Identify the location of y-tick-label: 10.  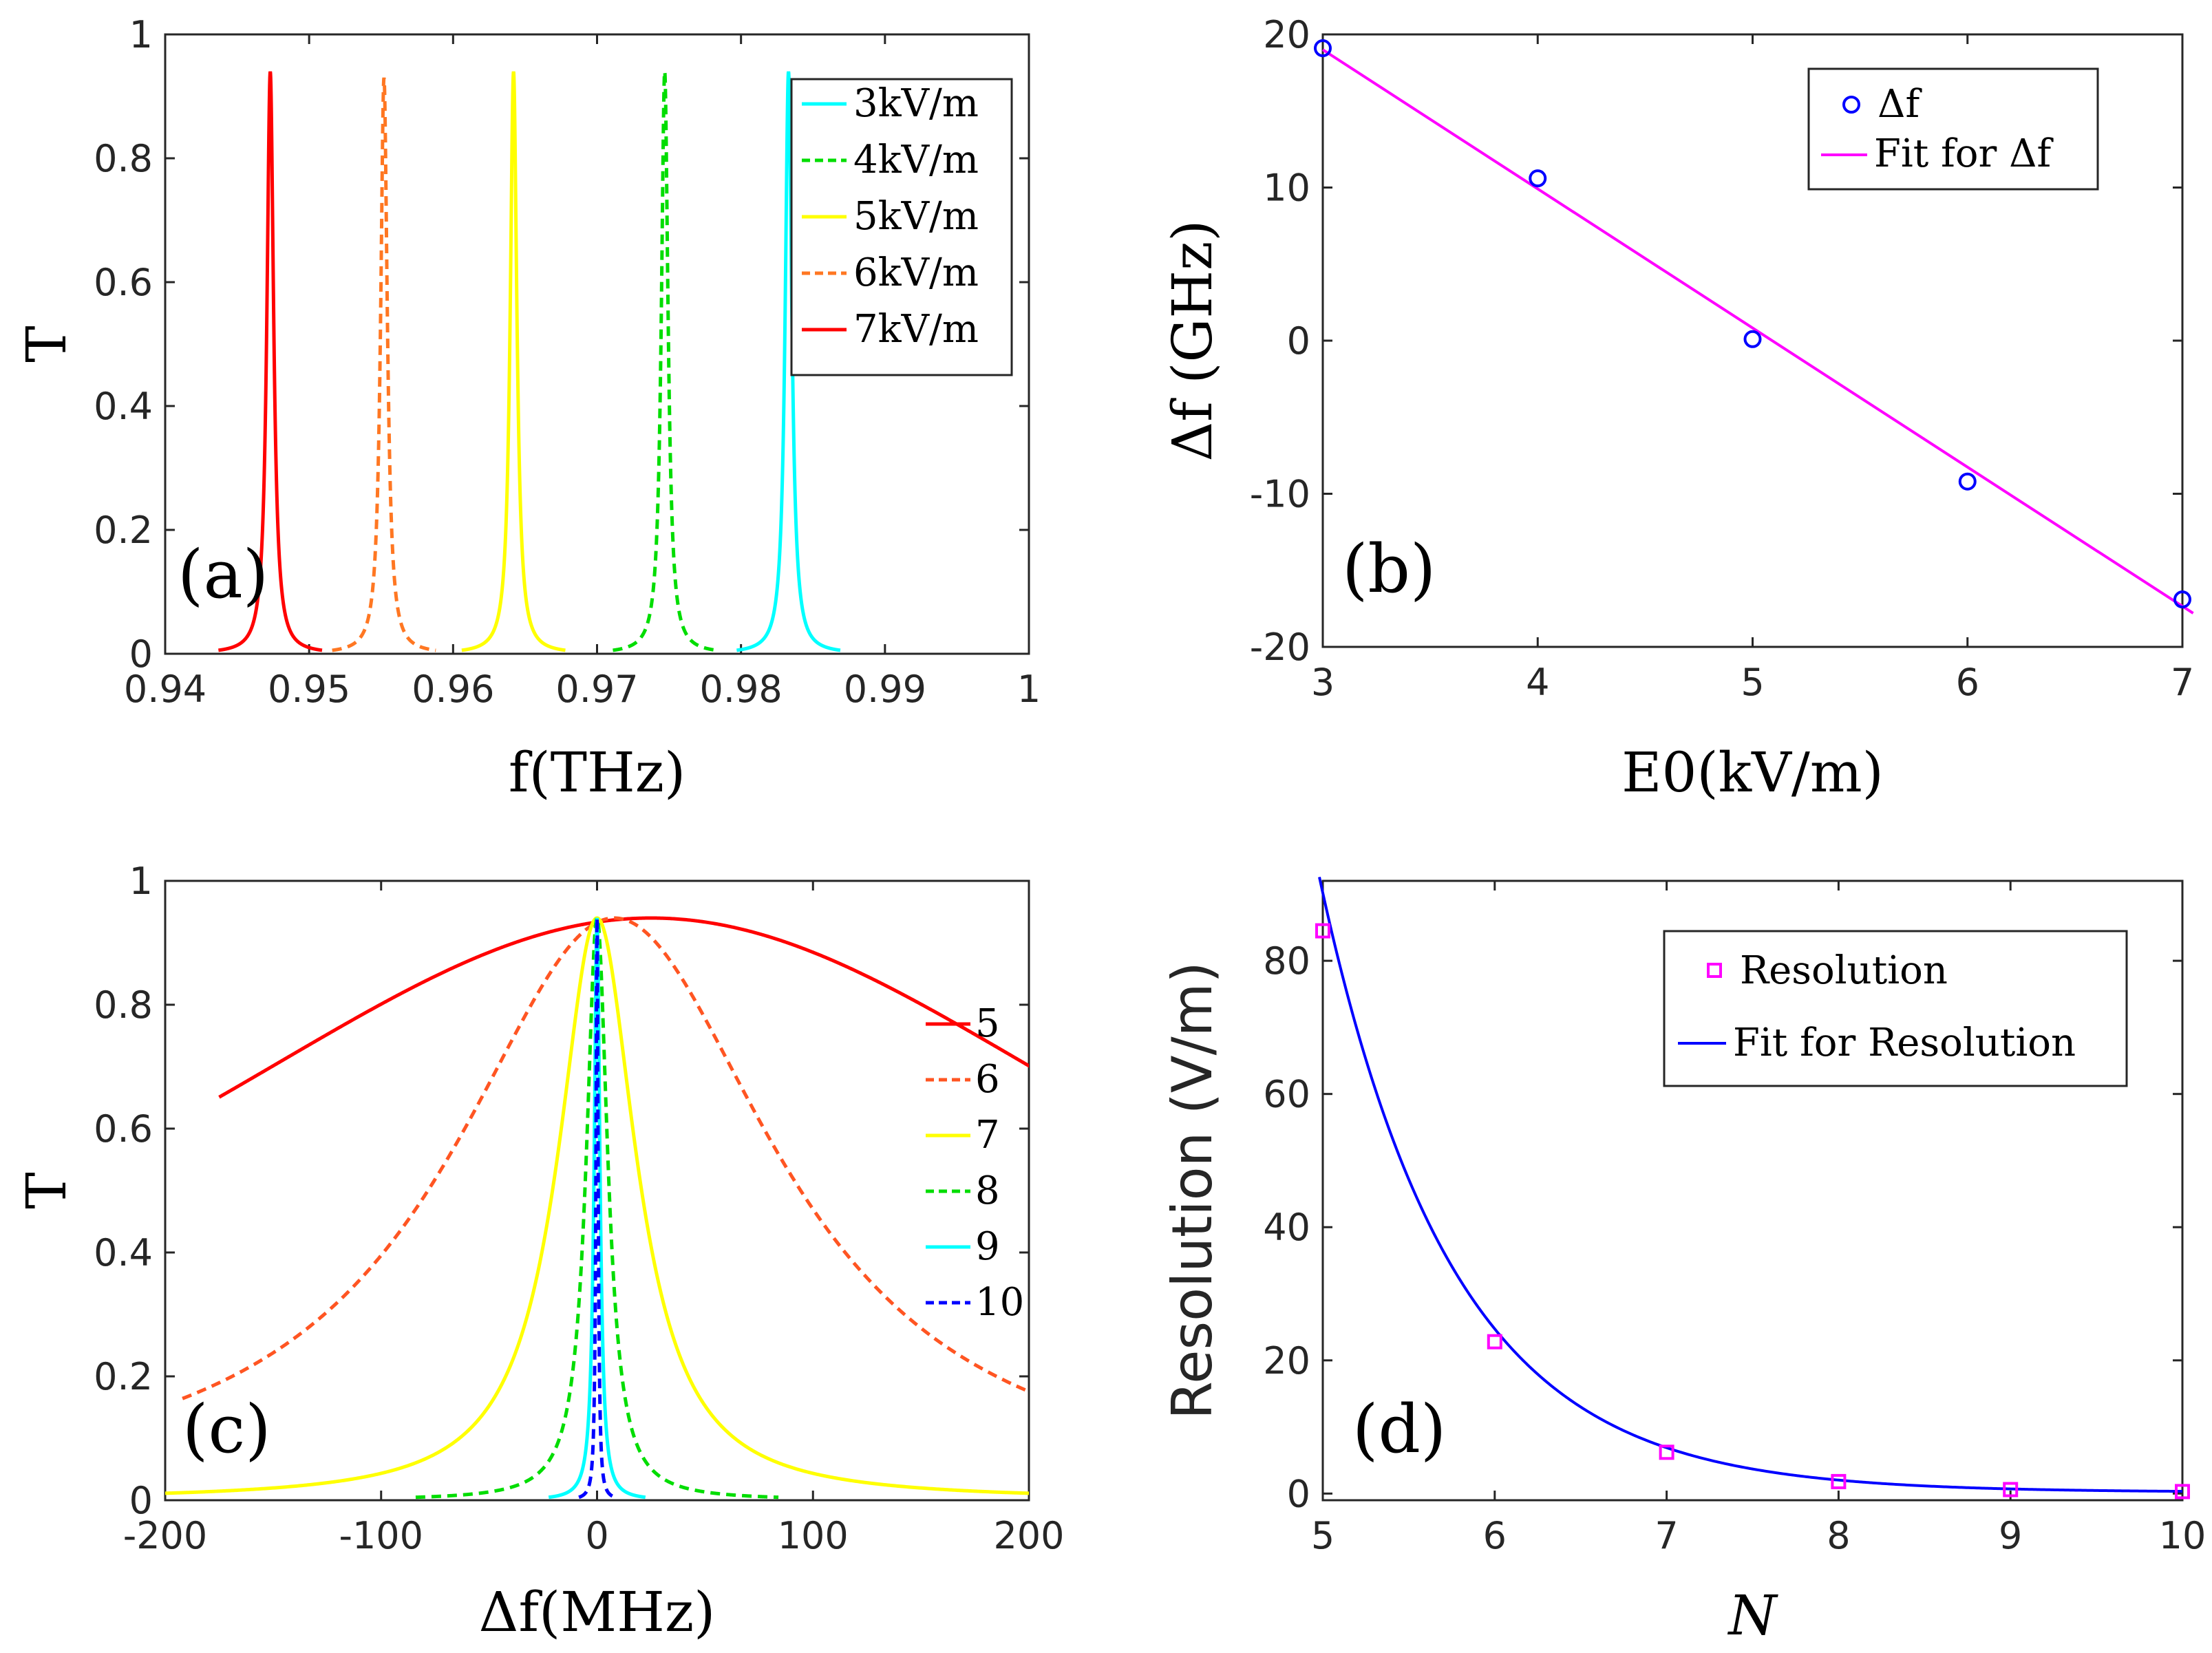
(1286, 189).